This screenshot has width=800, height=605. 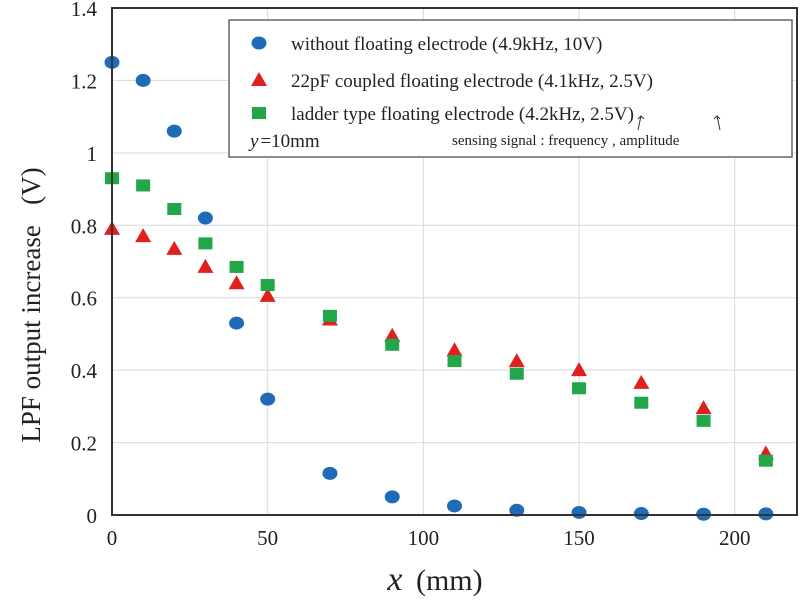 I want to click on x-axis-label: x (mm), so click(x=434, y=579).